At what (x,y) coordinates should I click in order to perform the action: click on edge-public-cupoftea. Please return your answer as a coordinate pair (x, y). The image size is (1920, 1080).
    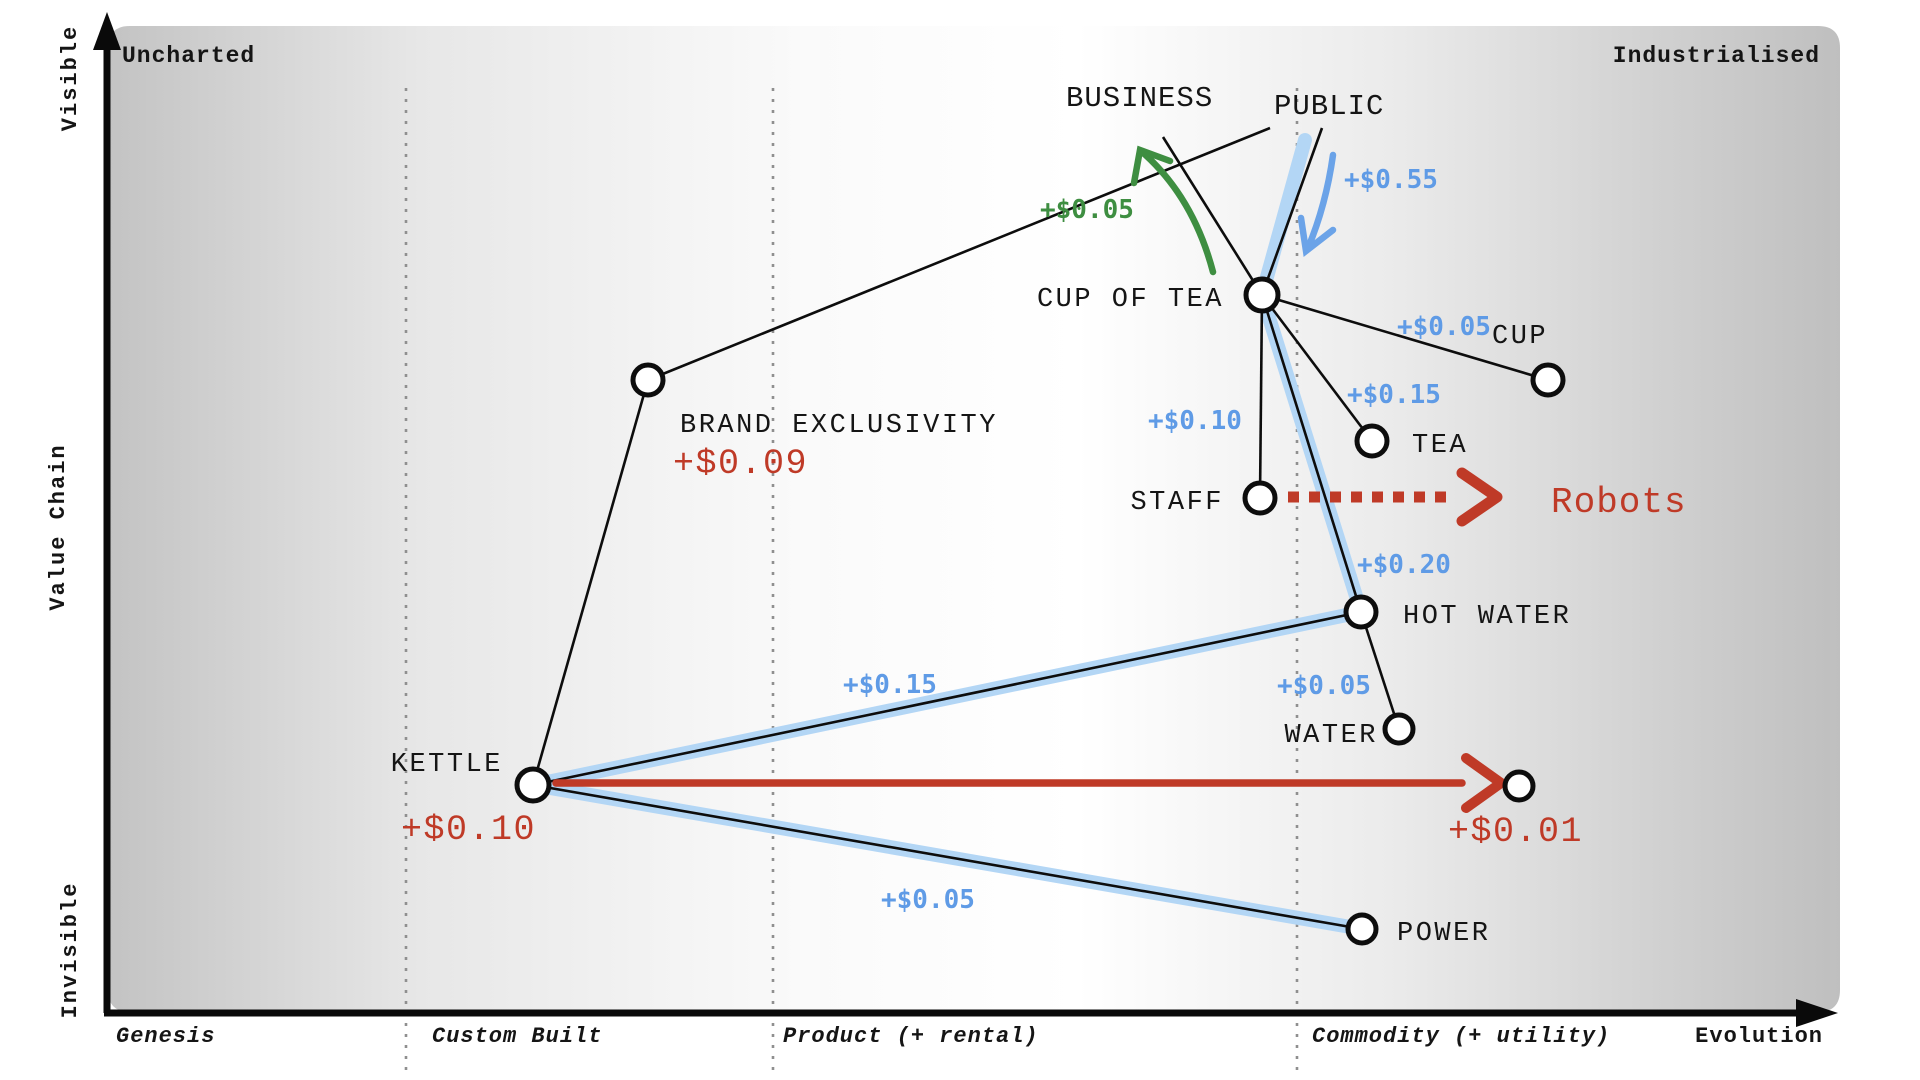
    Looking at the image, I should click on (1292, 211).